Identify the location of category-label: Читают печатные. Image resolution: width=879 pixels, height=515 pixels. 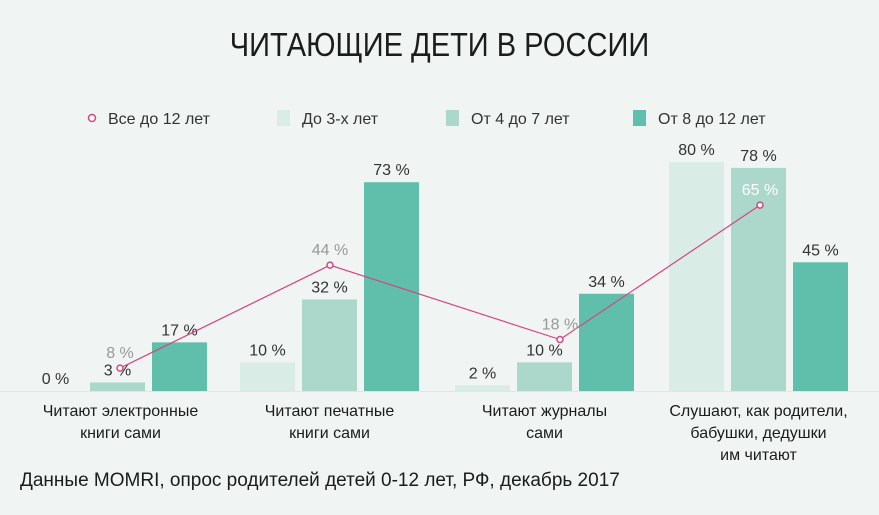
(330, 411).